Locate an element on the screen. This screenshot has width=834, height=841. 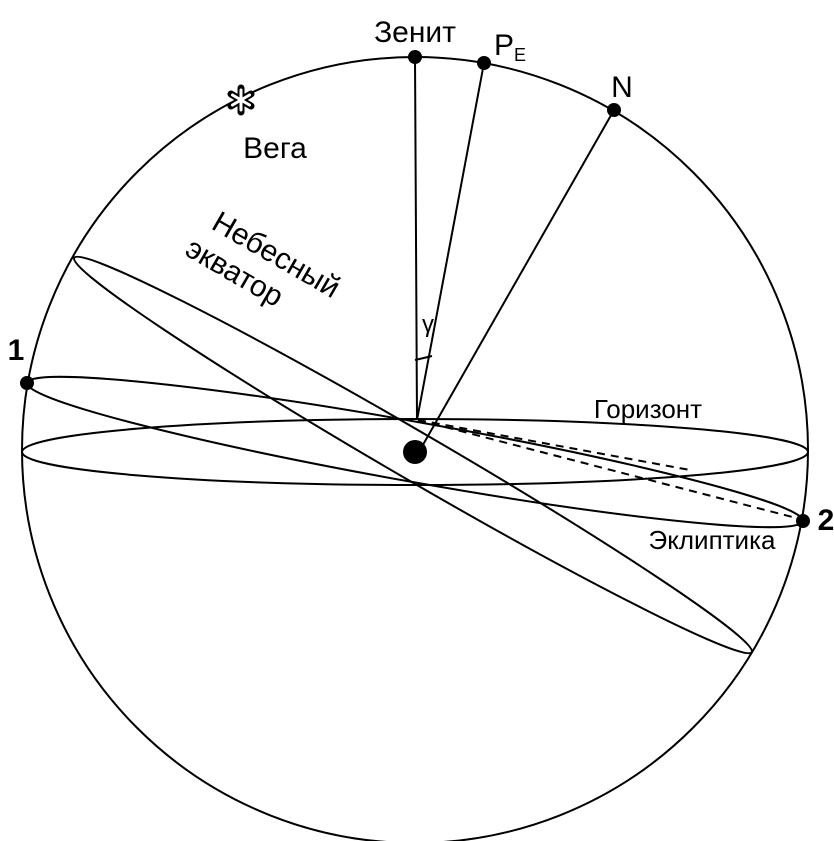
point-2-label: 2 is located at coordinates (826, 520).